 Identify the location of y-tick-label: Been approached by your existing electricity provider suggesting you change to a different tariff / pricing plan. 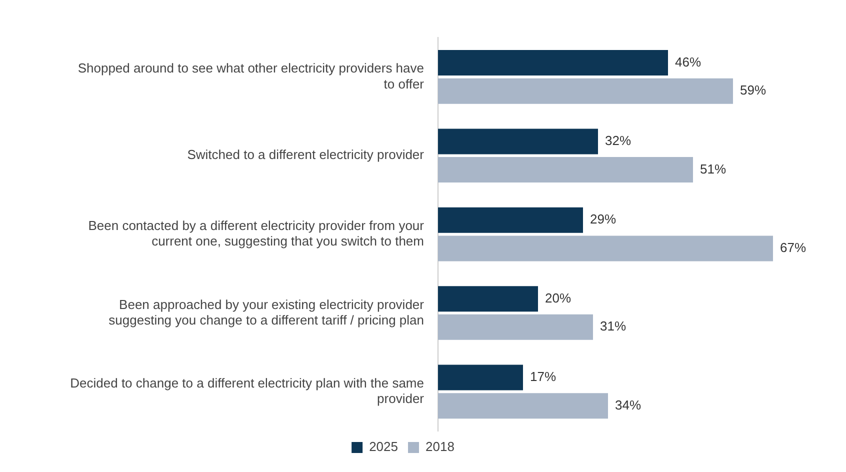
(266, 312).